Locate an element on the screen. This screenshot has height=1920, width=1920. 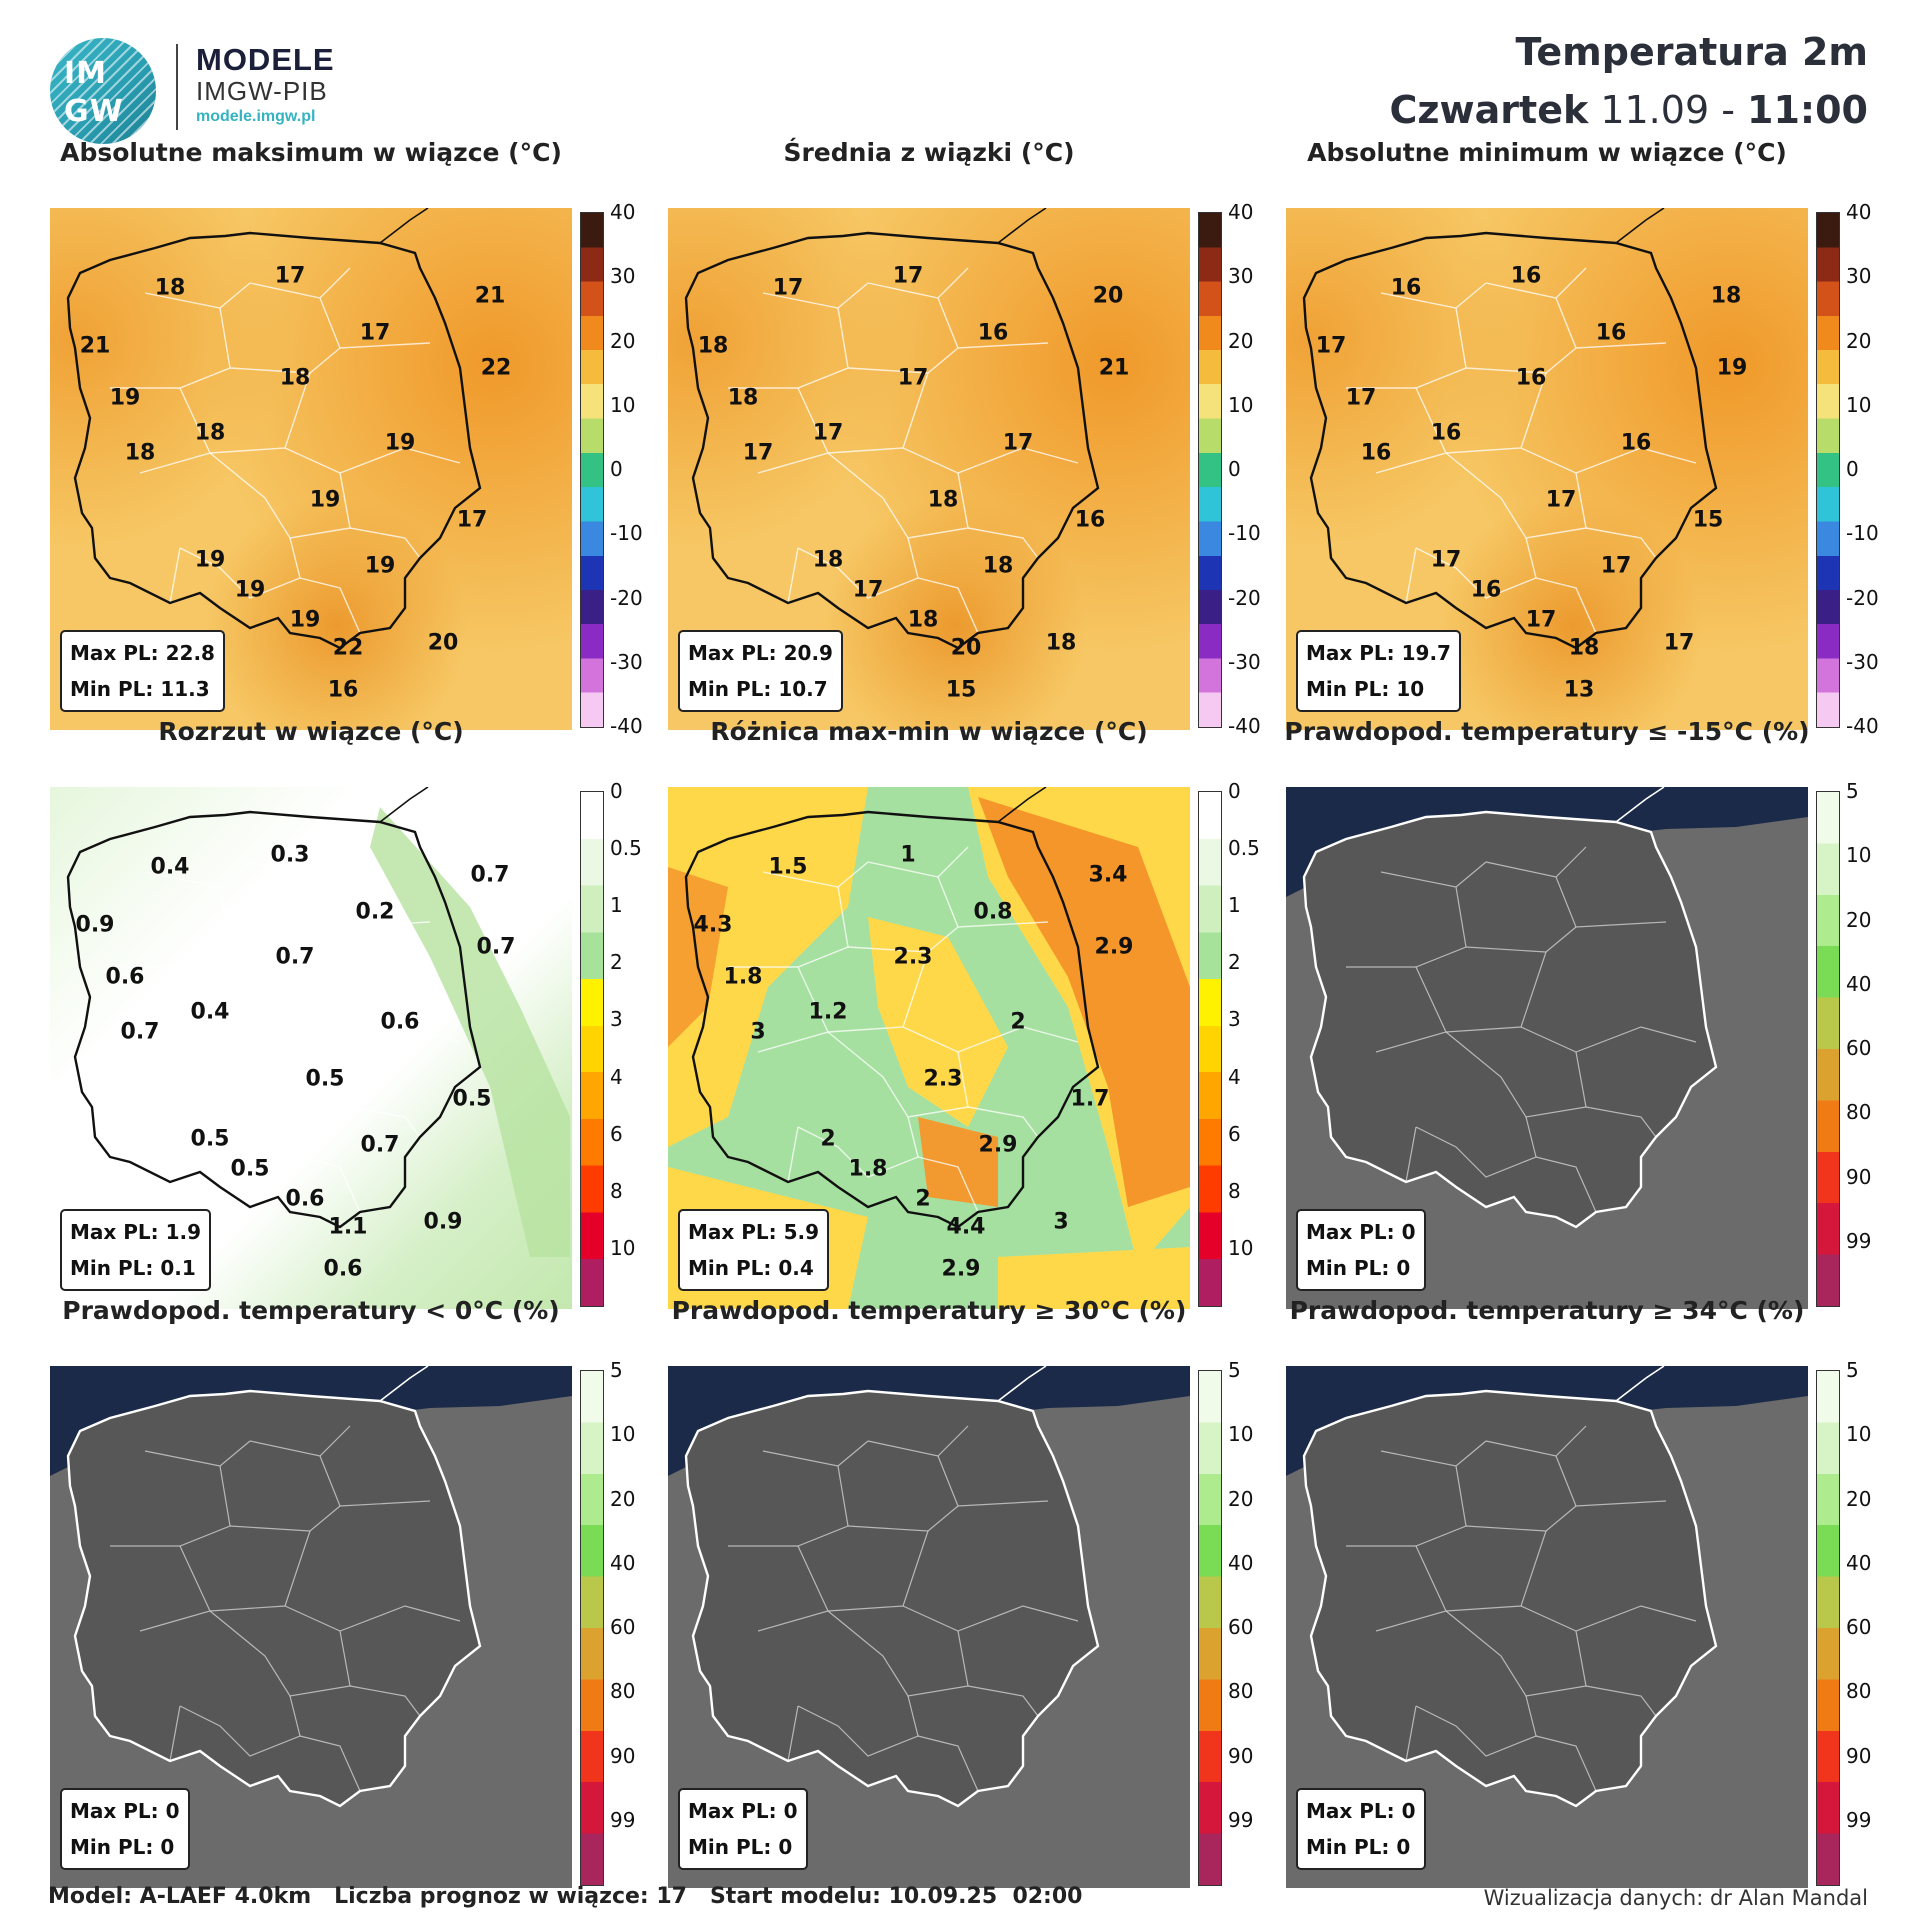
value-label: 0.6 is located at coordinates (400, 1022).